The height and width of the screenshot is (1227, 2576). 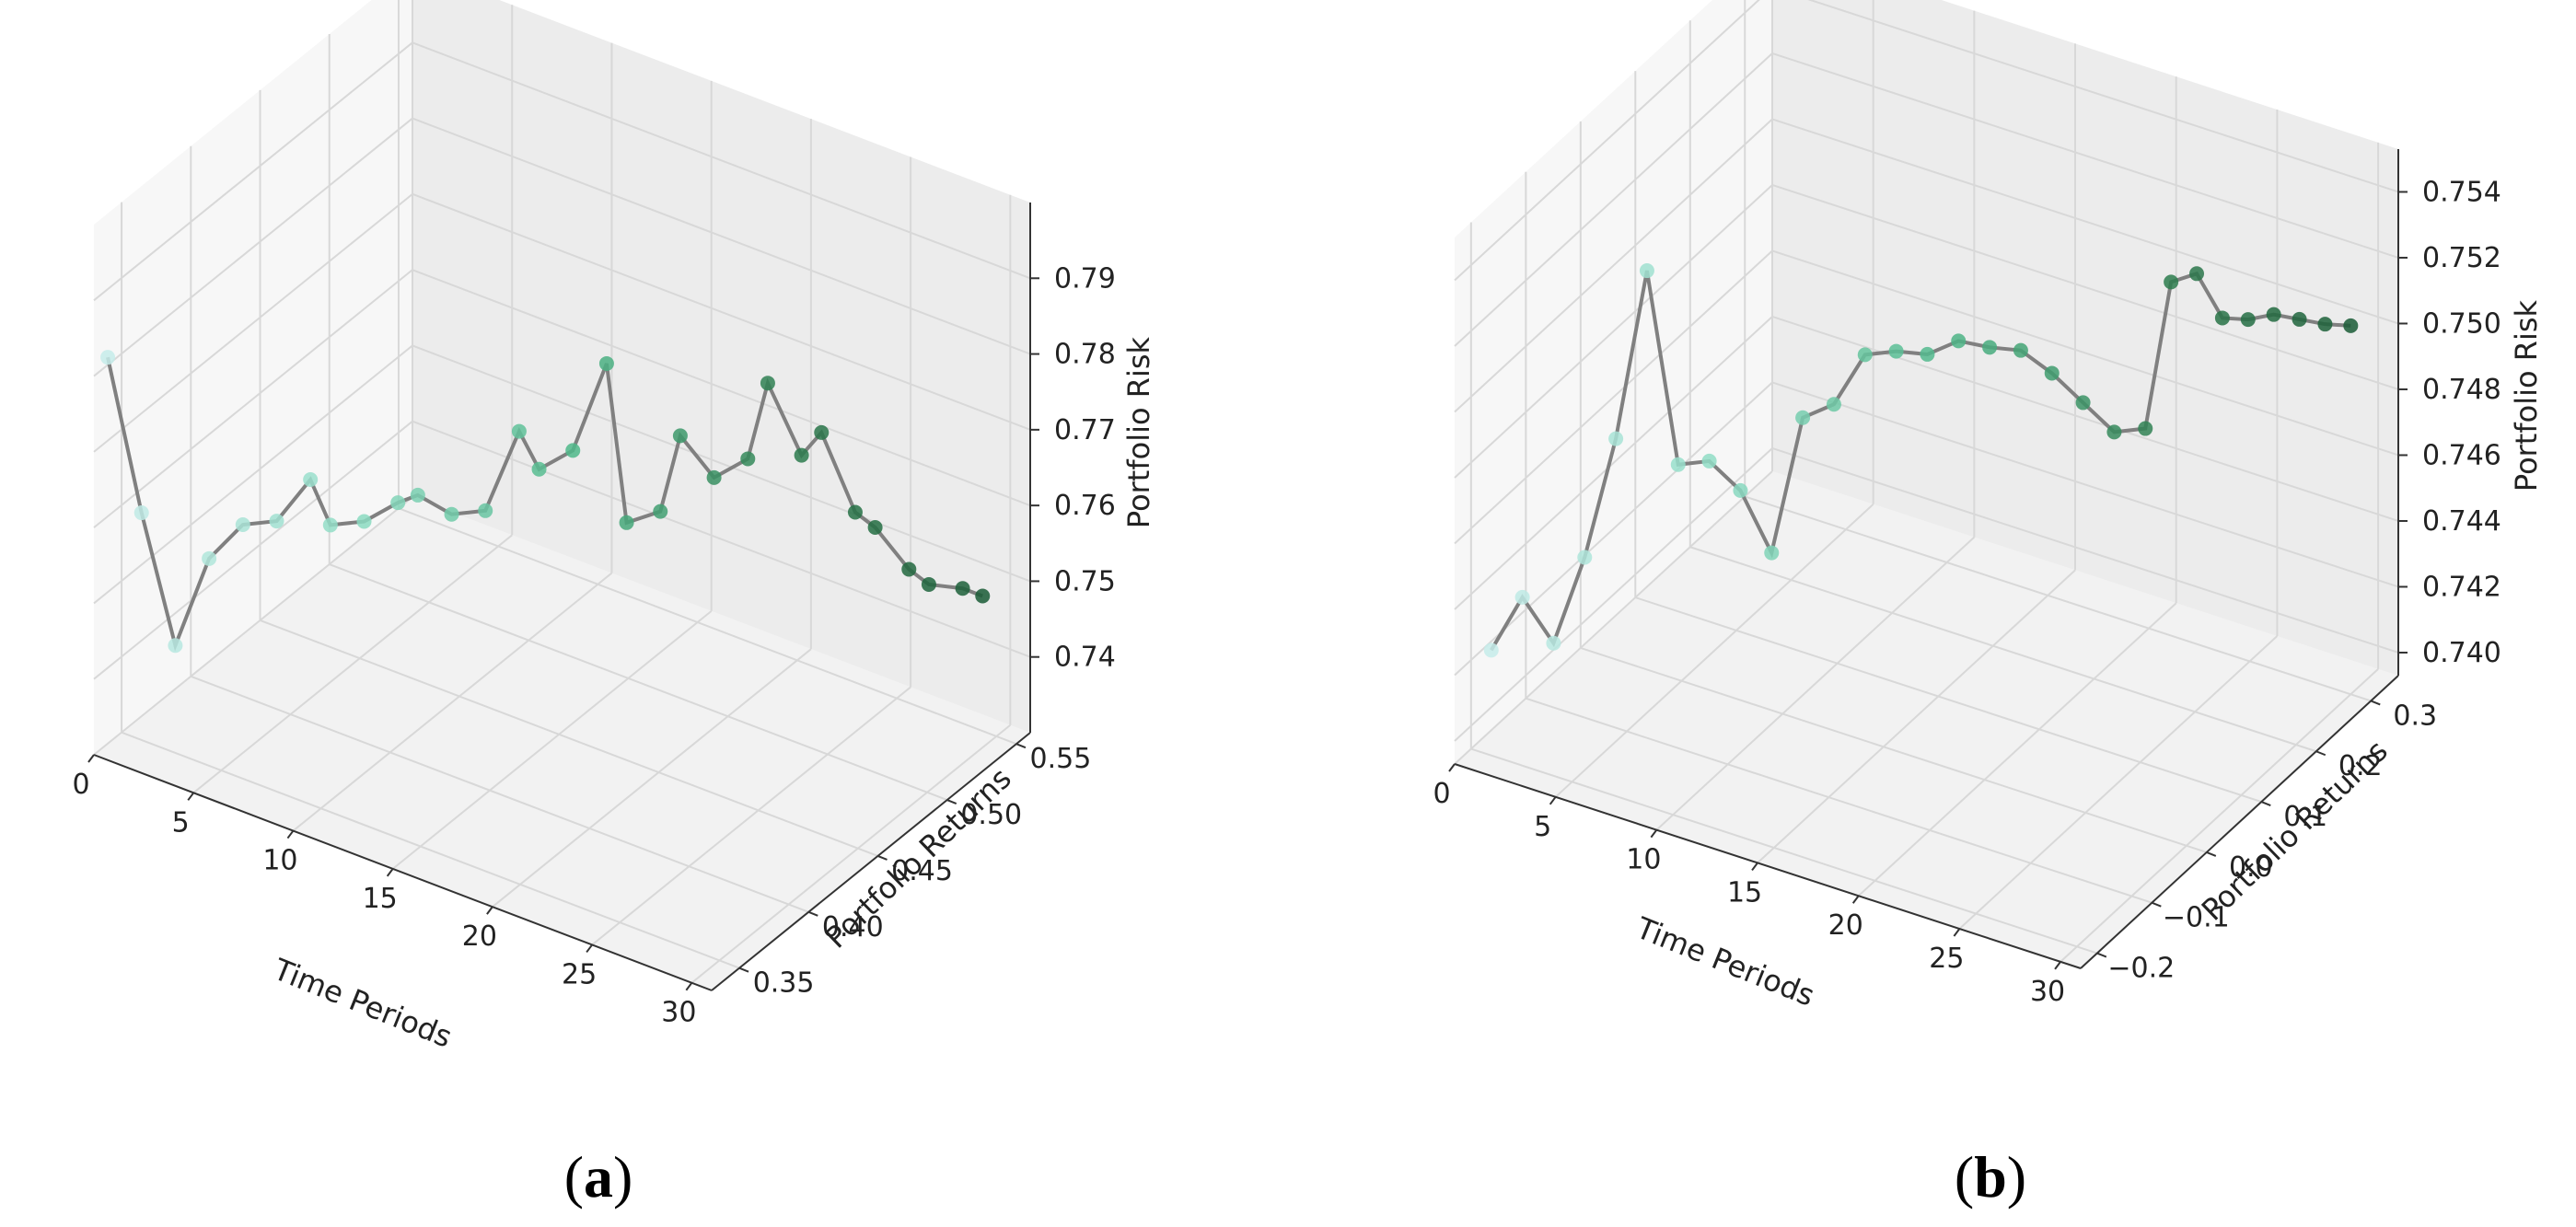 I want to click on y-tick-label: 0.45, so click(x=922, y=871).